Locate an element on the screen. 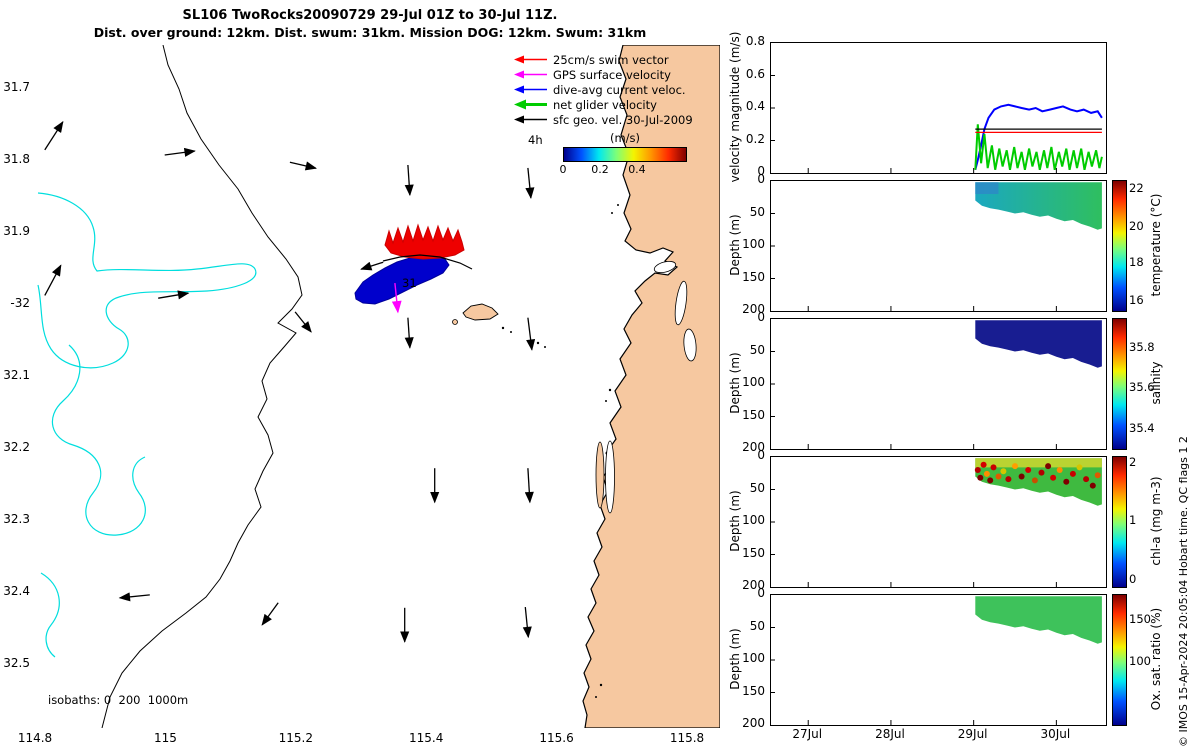 The height and width of the screenshot is (750, 1200). barrier-island is located at coordinates (600, 475).